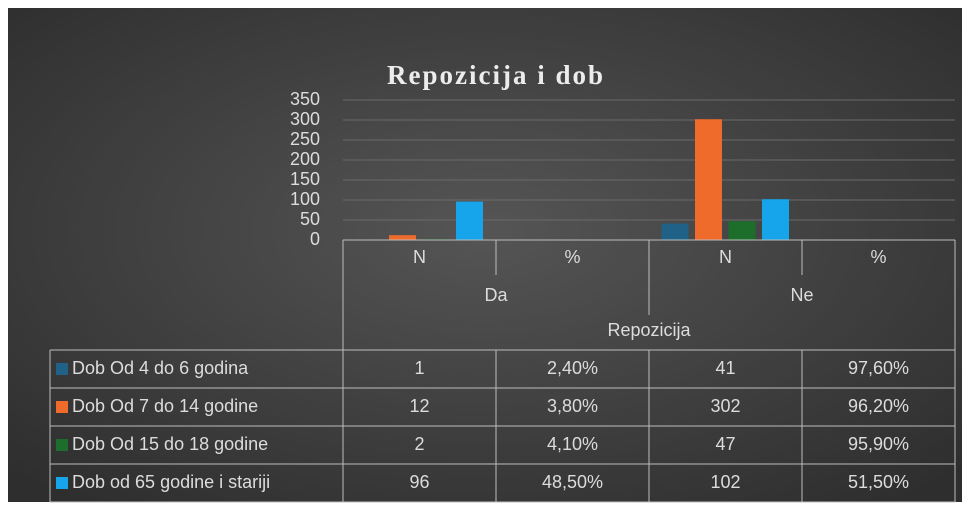  Describe the element at coordinates (171, 482) in the screenshot. I see `legend-label: Dob od 65 godine i stariji` at that location.